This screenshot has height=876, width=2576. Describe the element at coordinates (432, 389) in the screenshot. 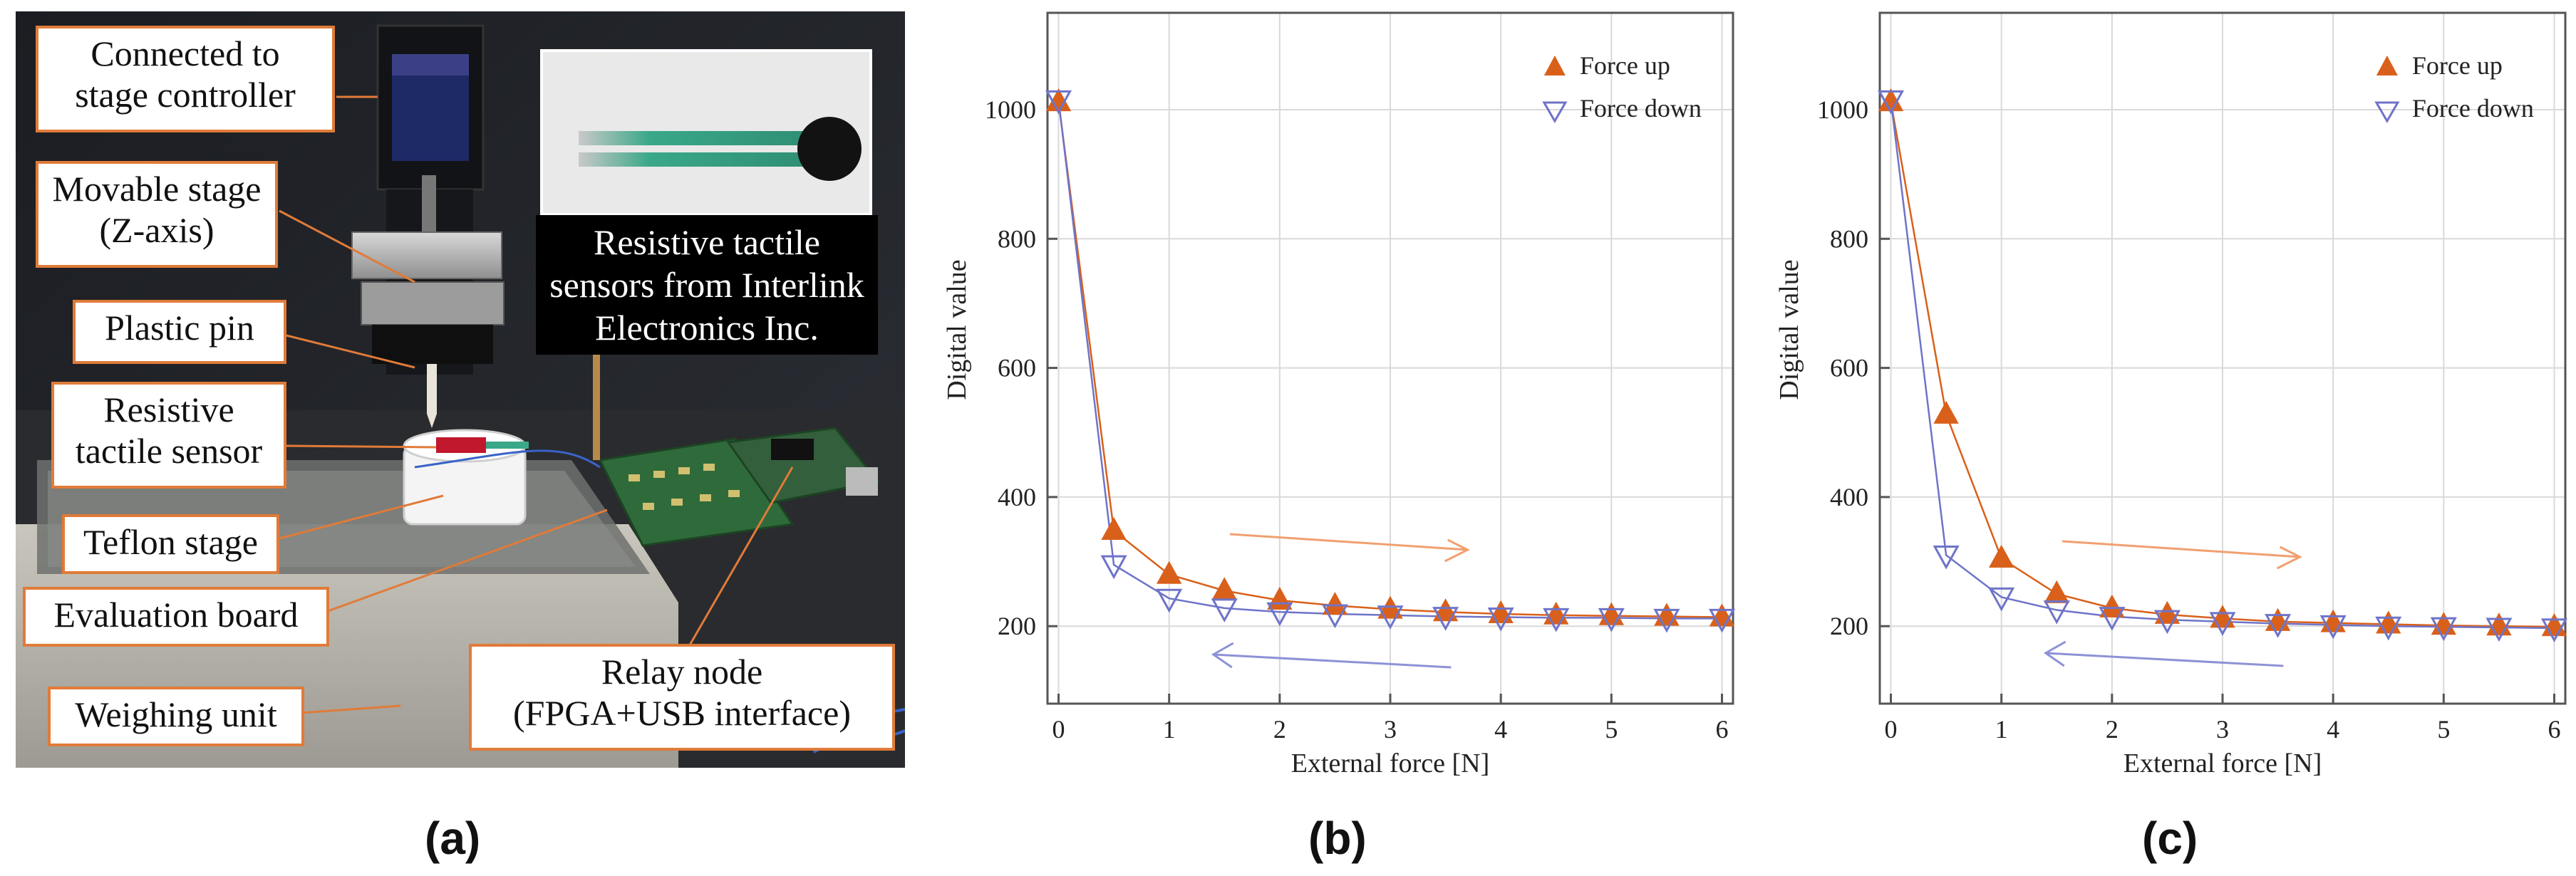

I see `plastic-pin-shape` at that location.